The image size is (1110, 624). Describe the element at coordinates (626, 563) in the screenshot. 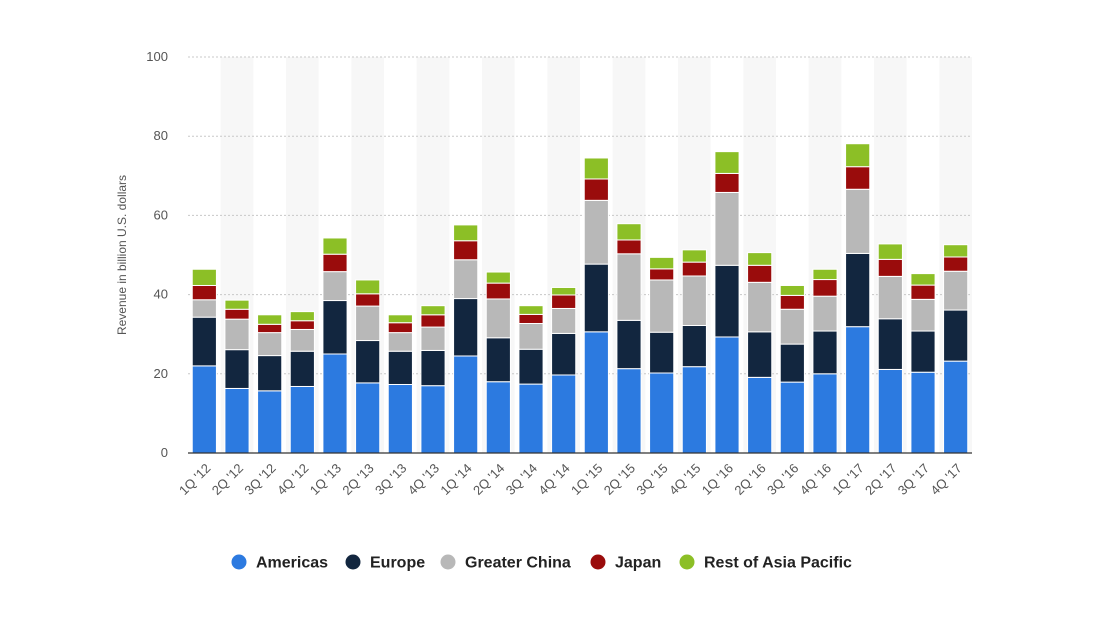

I see `legend-item: Japan` at that location.